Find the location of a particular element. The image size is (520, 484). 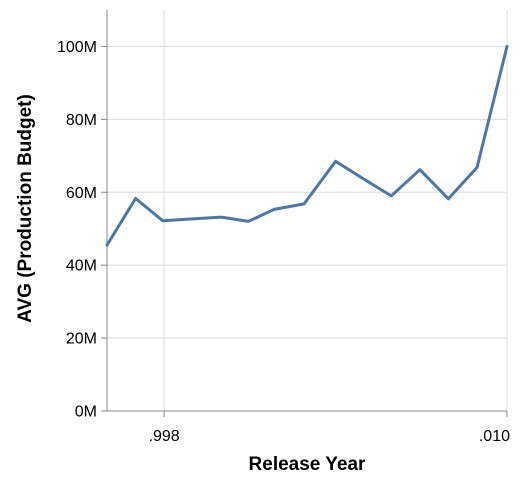

y-tick-label: 100M is located at coordinates (77, 47).